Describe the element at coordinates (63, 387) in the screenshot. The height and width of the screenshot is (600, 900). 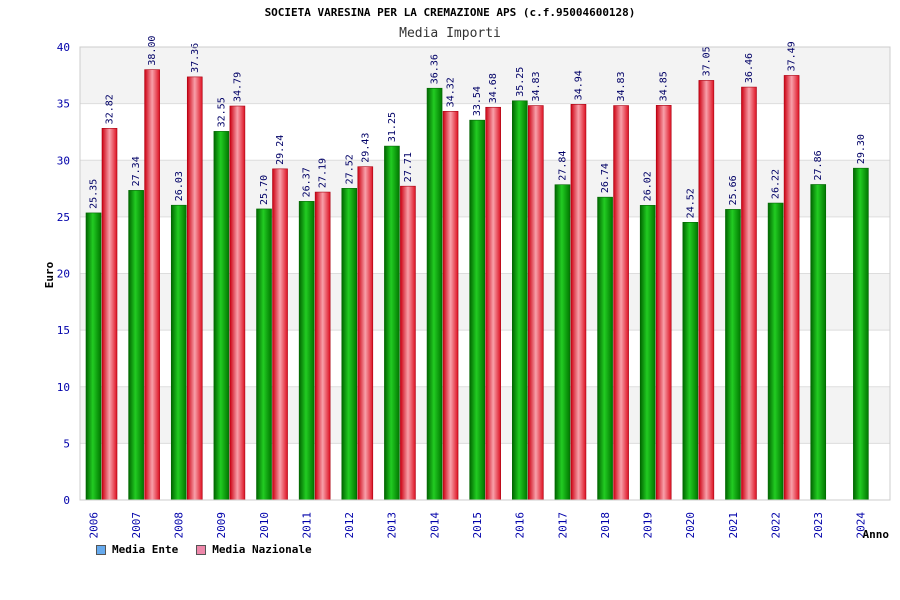
I see `y-tick-label: 10` at that location.